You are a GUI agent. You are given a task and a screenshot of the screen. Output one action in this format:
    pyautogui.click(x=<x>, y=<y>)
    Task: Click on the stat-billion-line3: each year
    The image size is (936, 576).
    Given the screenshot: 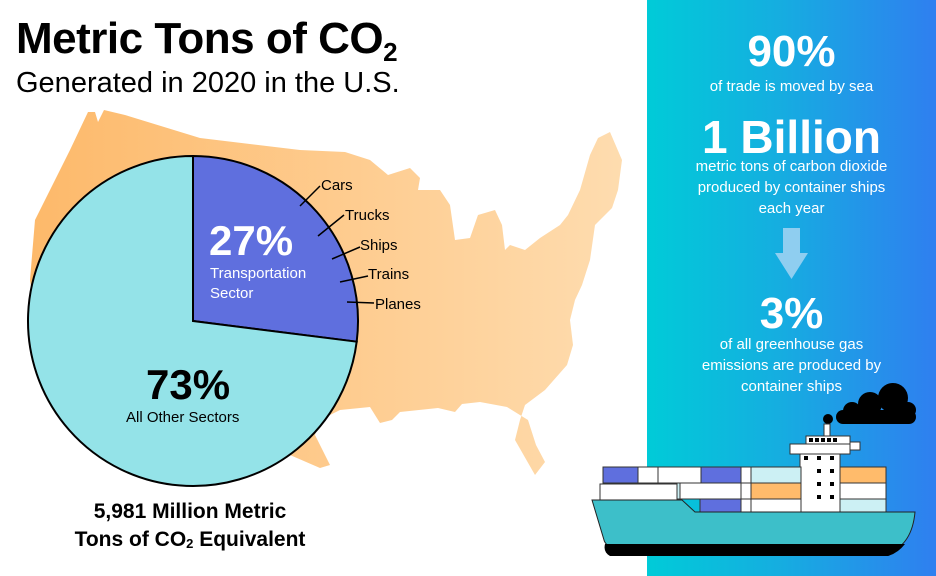 What is the action you would take?
    pyautogui.click(x=791, y=208)
    